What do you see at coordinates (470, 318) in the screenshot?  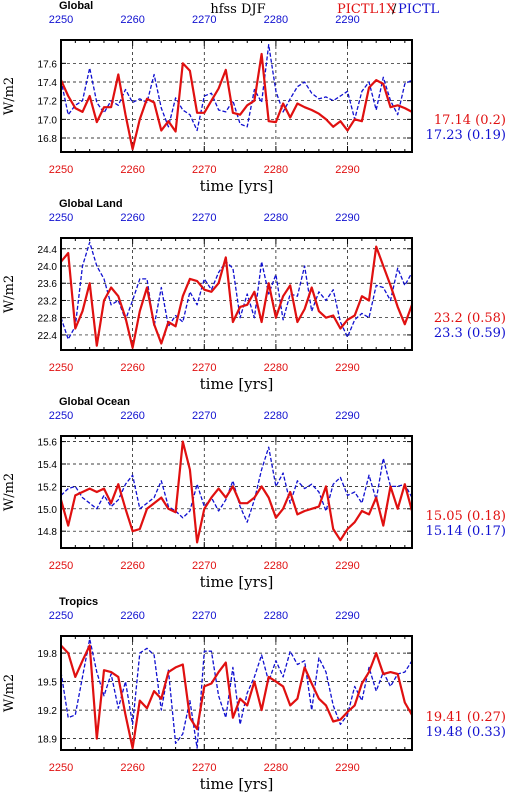 I see `stat-red: 23.2 (0.58)` at bounding box center [470, 318].